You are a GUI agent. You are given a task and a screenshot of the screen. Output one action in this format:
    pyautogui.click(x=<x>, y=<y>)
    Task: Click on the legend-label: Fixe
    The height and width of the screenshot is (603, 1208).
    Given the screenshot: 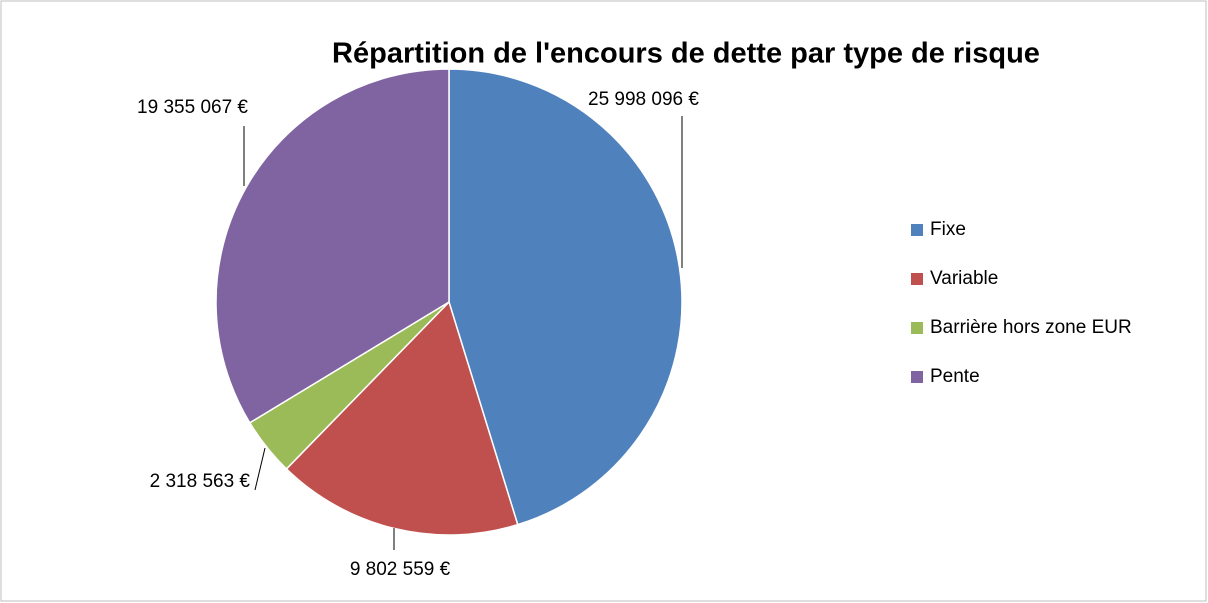 What is the action you would take?
    pyautogui.click(x=948, y=229)
    